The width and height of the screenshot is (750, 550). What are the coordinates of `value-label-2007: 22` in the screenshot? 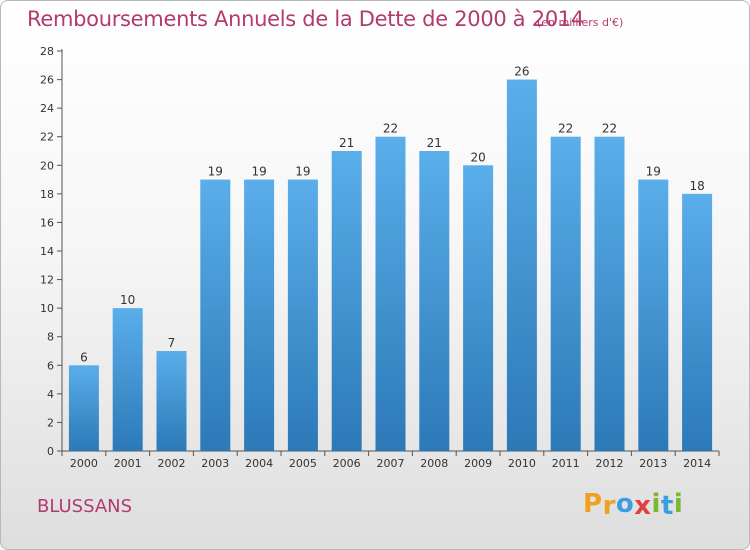 It's located at (390, 129).